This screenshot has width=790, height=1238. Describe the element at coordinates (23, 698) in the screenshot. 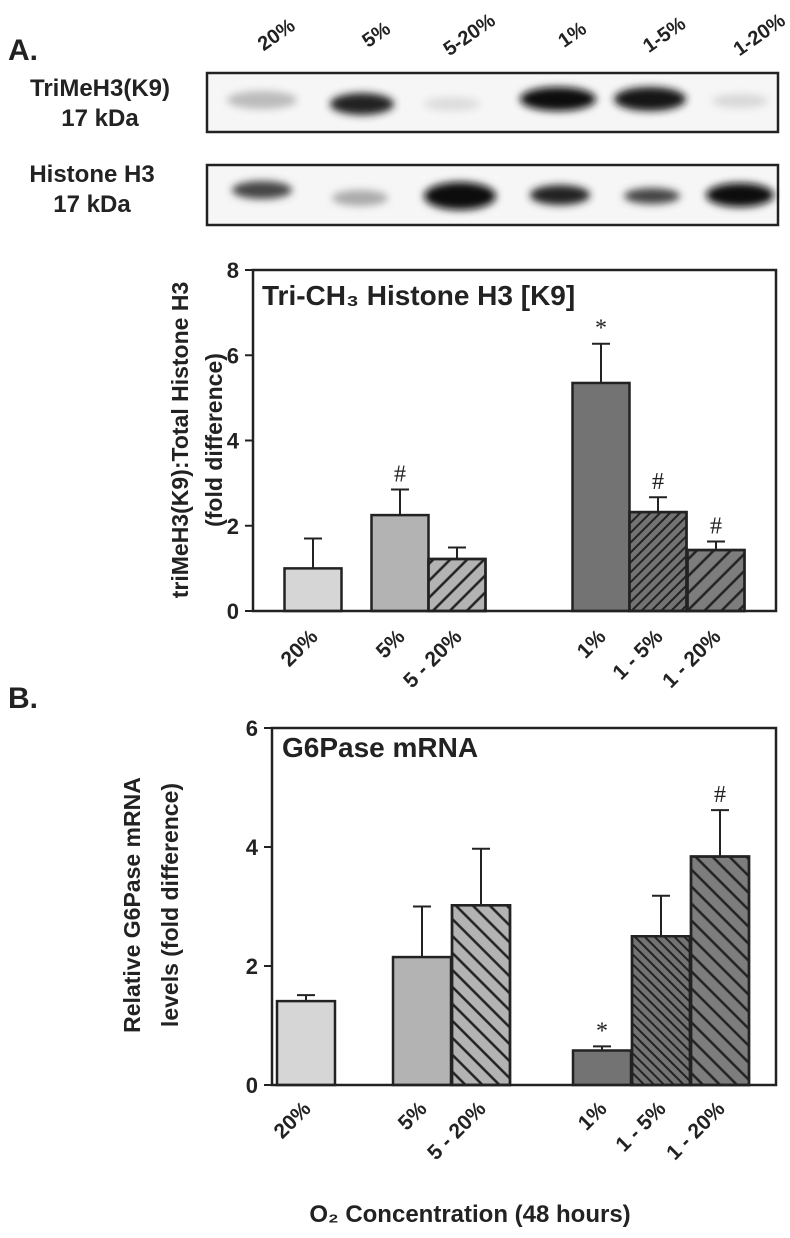

I see `panel-label: B.` at that location.